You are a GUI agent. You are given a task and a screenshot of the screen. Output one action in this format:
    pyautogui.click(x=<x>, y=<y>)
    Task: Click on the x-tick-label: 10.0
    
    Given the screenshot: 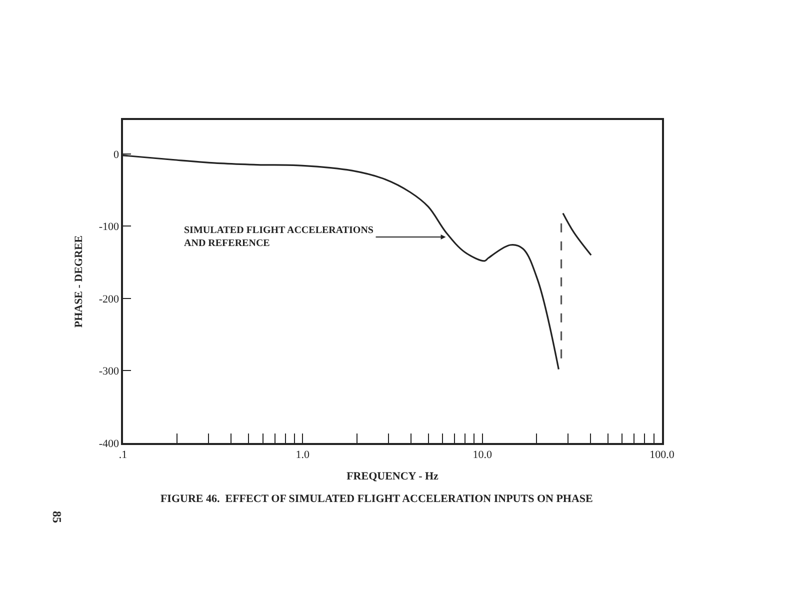 What is the action you would take?
    pyautogui.click(x=482, y=454)
    